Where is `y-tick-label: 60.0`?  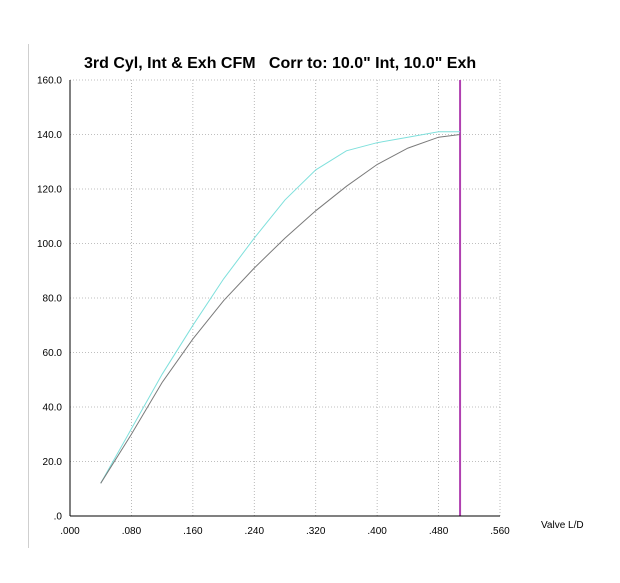 y-tick-label: 60.0 is located at coordinates (53, 353).